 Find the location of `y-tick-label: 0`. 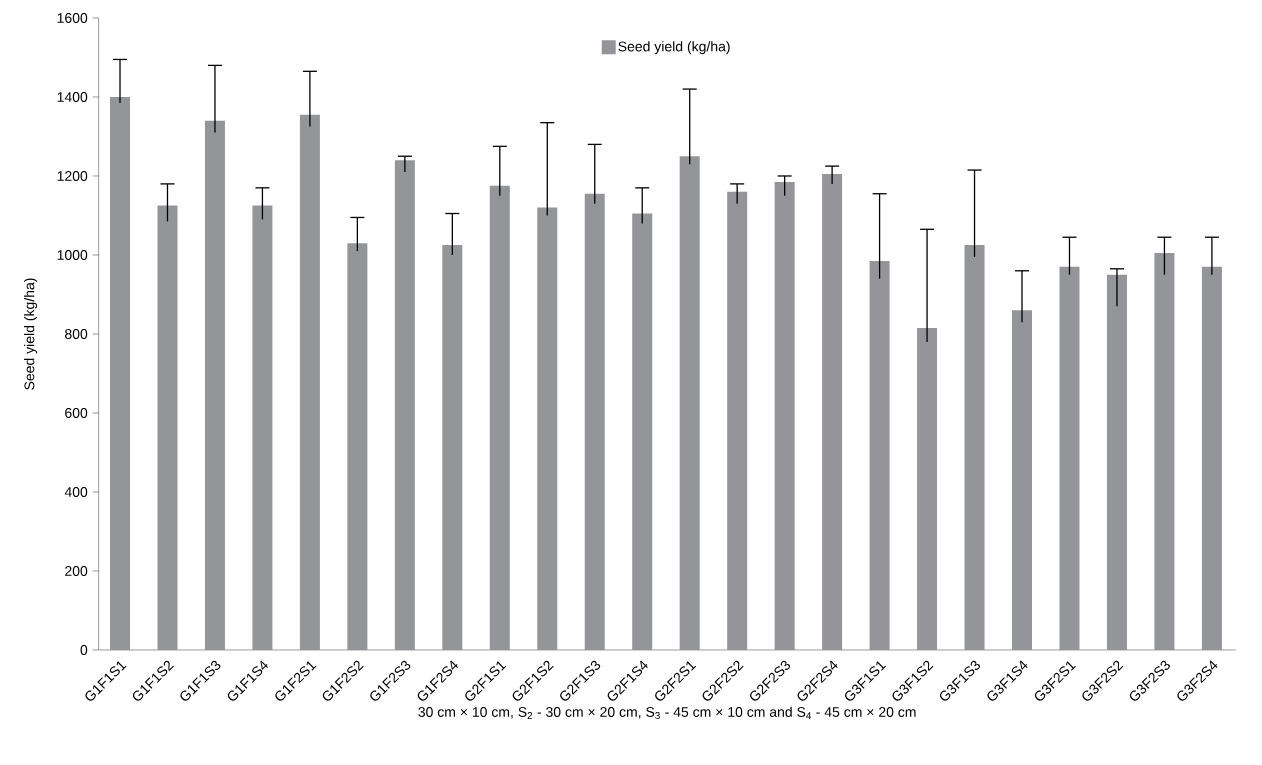

y-tick-label: 0 is located at coordinates (84, 650).